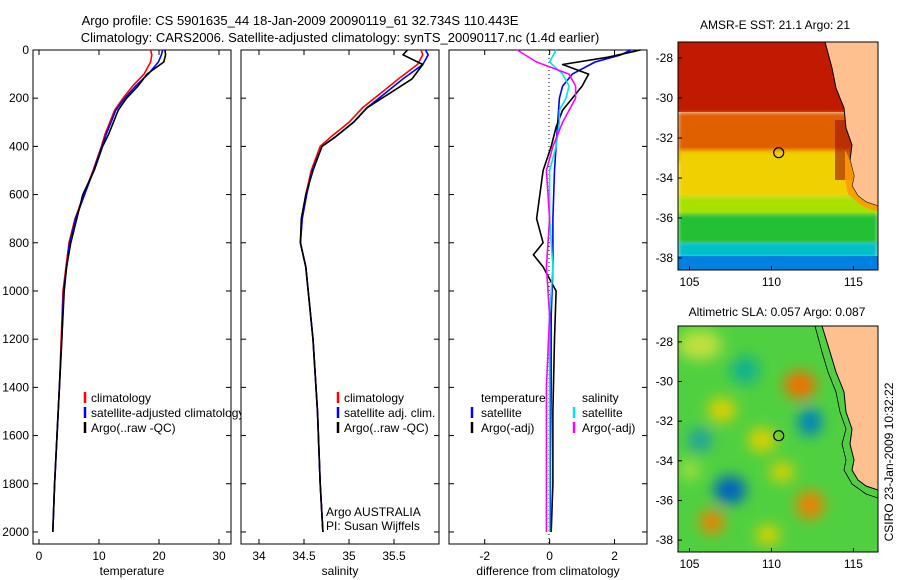  What do you see at coordinates (19, 243) in the screenshot?
I see `y-tick-label: 800` at bounding box center [19, 243].